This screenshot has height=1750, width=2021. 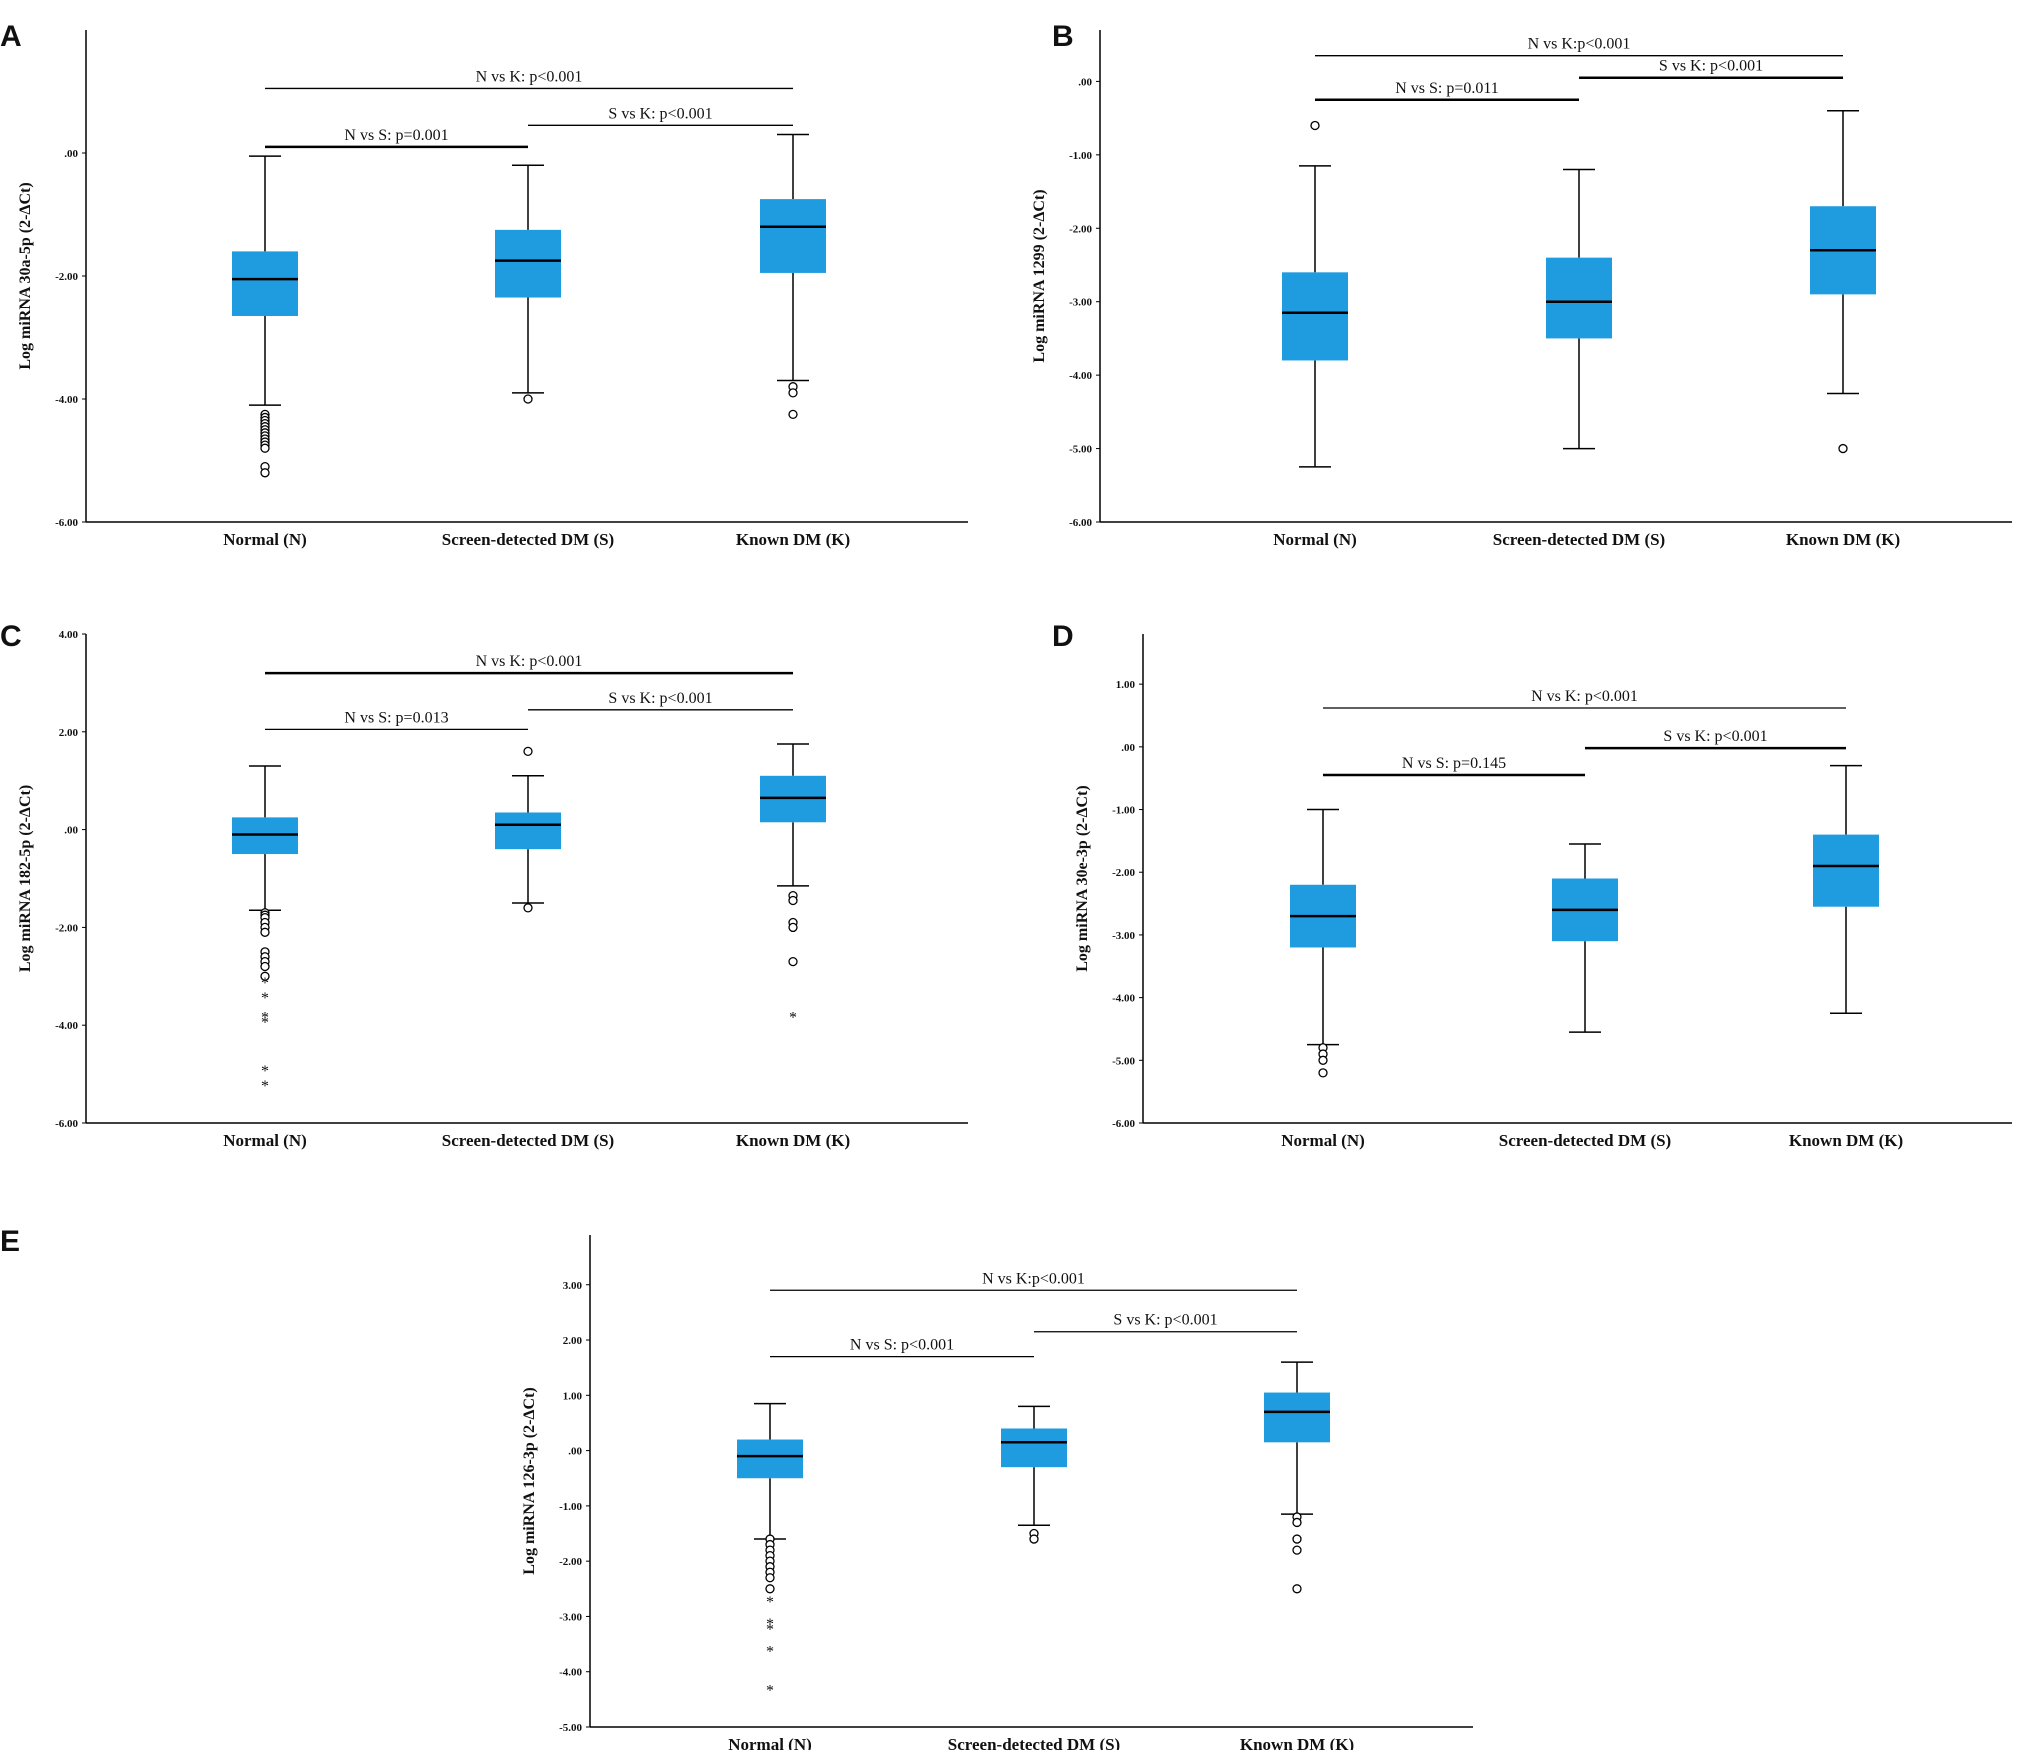 What do you see at coordinates (529, 1480) in the screenshot?
I see `y-axis-label: Log miRNA 126-3p (2-ΔCt)` at bounding box center [529, 1480].